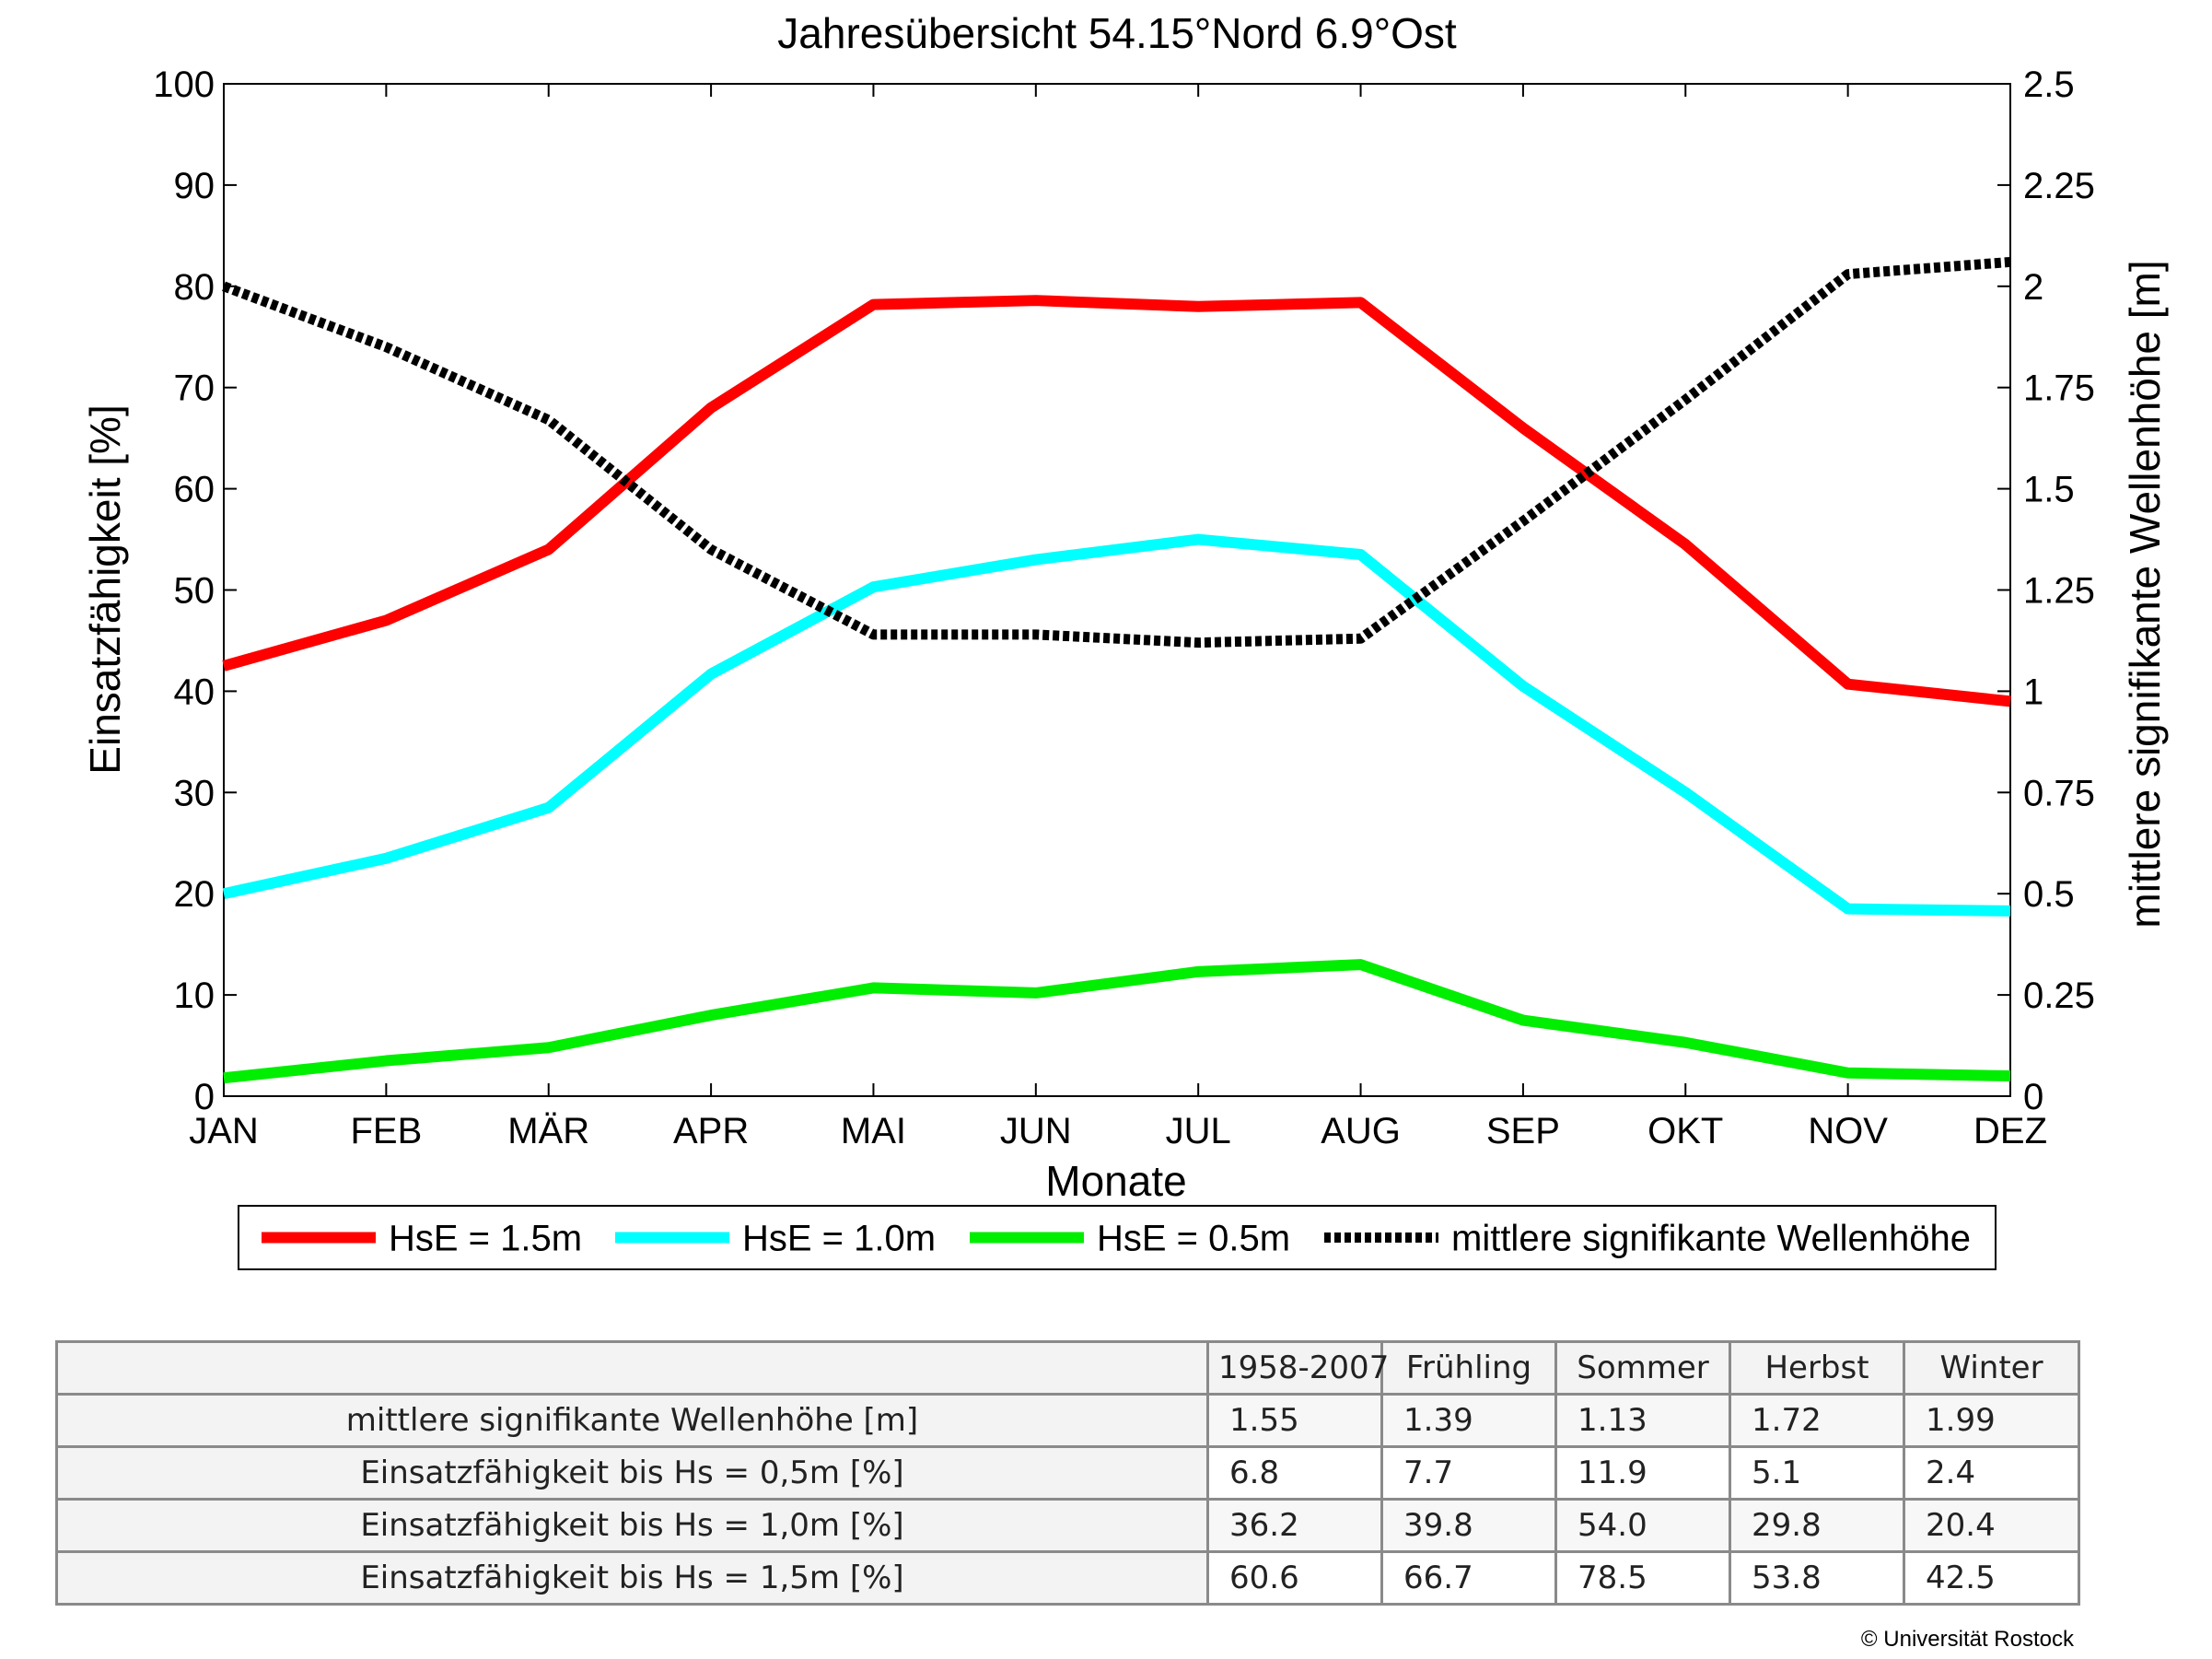 The image size is (2212, 1659). I want to click on table-cell: 1.99, so click(1992, 1420).